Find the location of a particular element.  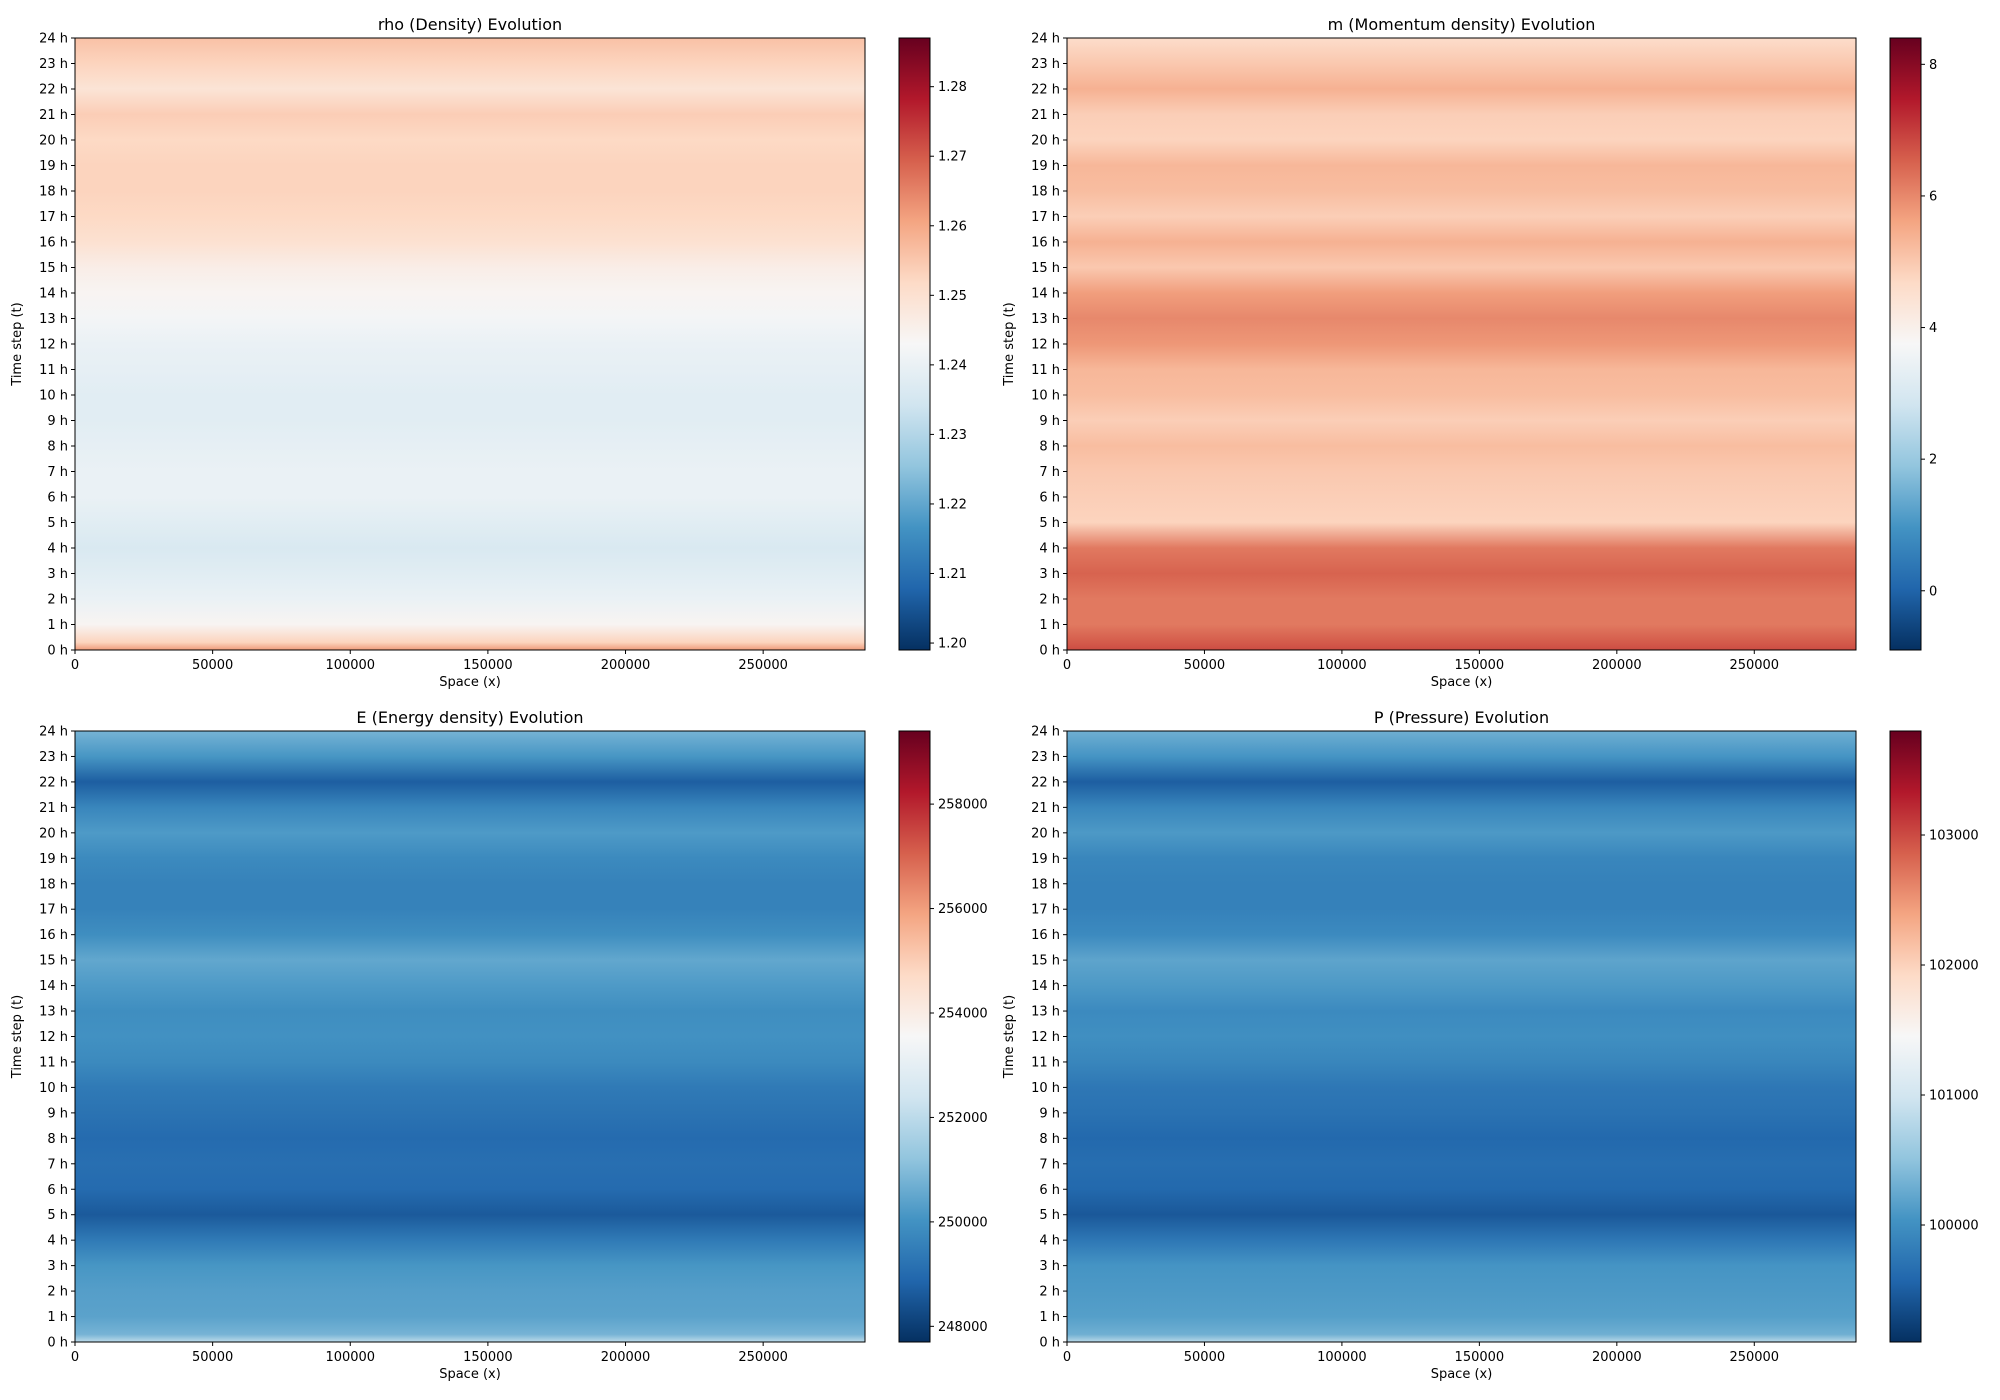

energy-y-tick-label: 4 h is located at coordinates (57, 1241).